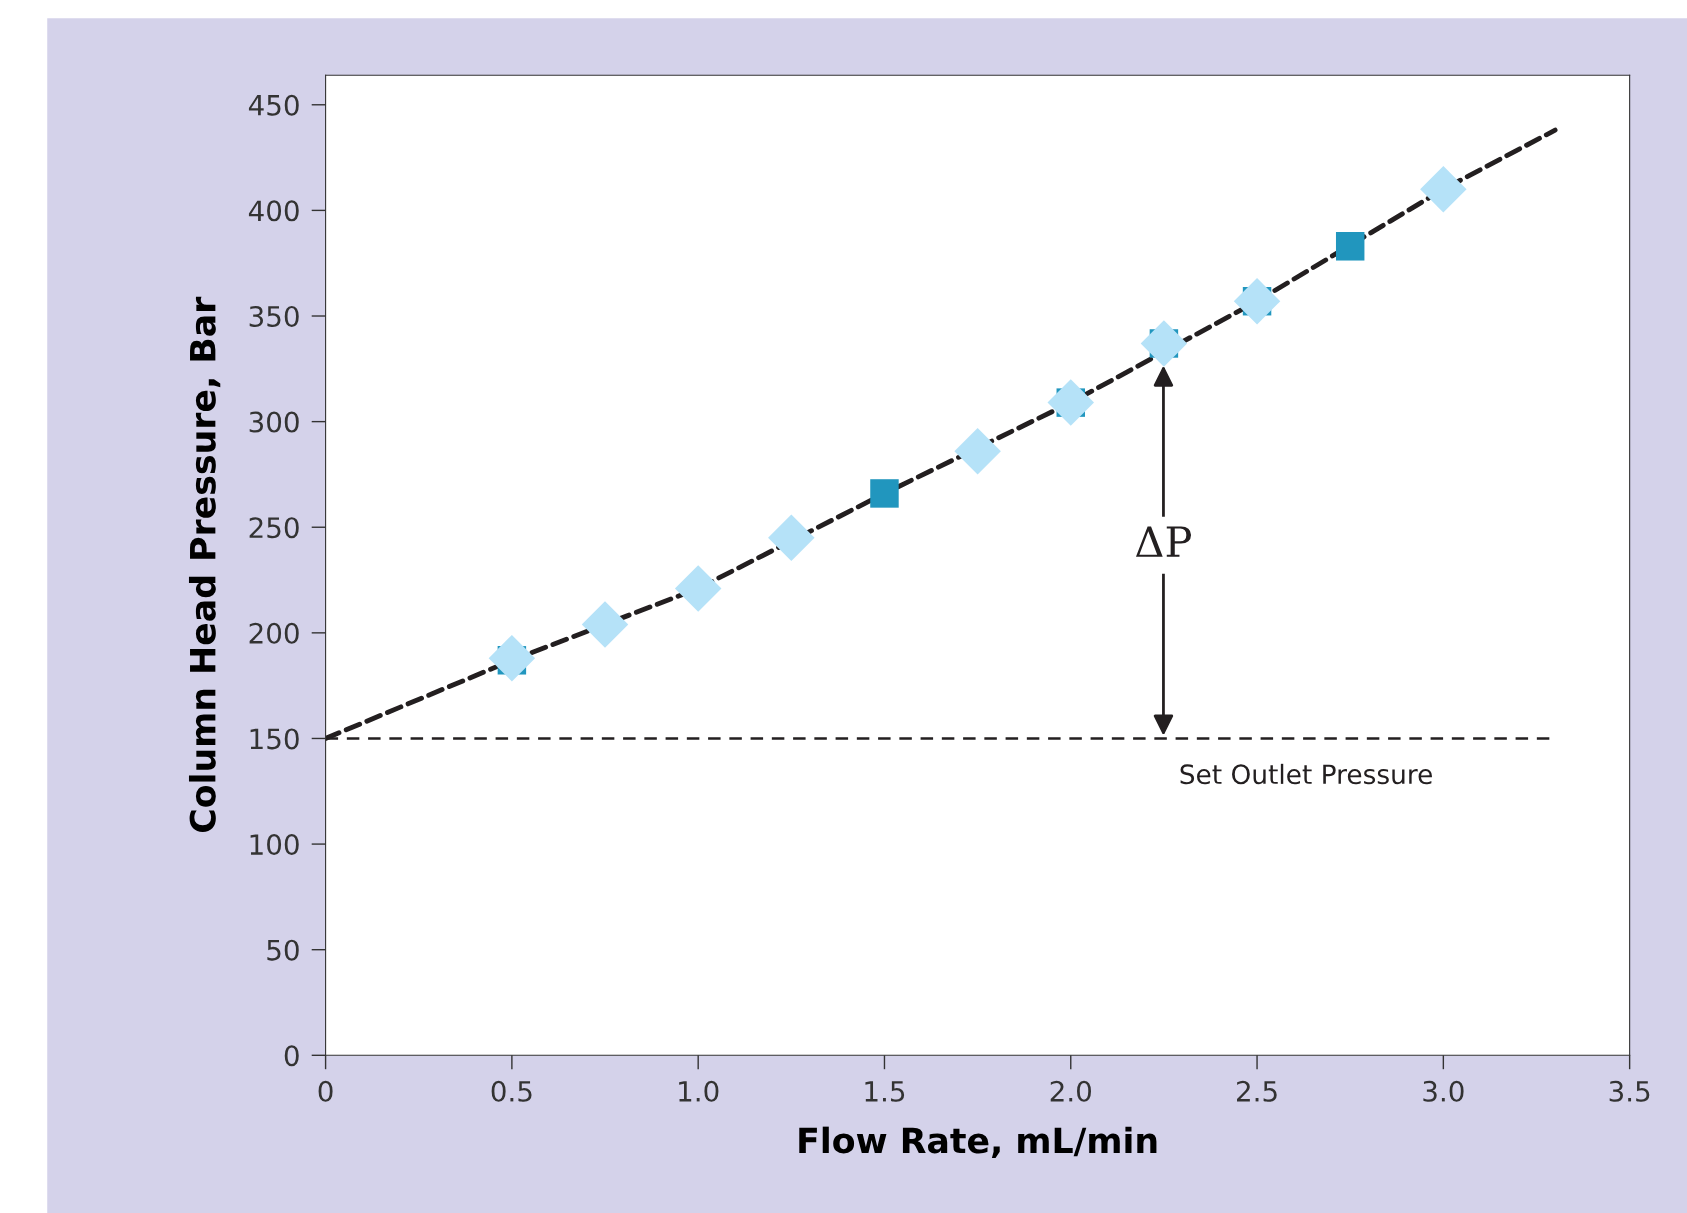  What do you see at coordinates (699, 1091) in the screenshot?
I see `x-tick-label: 1.0` at bounding box center [699, 1091].